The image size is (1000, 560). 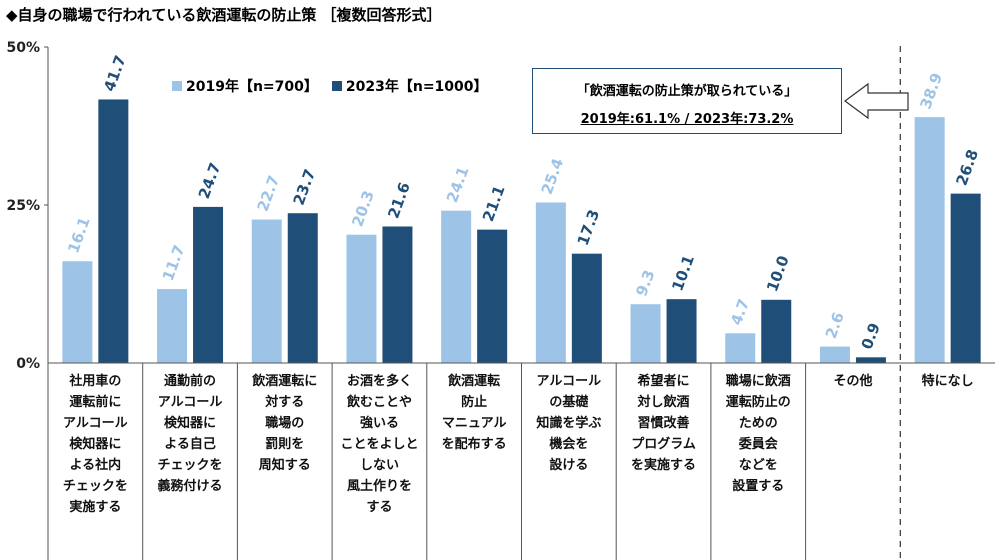 I want to click on value-label-2019-0: 16.1, so click(x=79, y=235).